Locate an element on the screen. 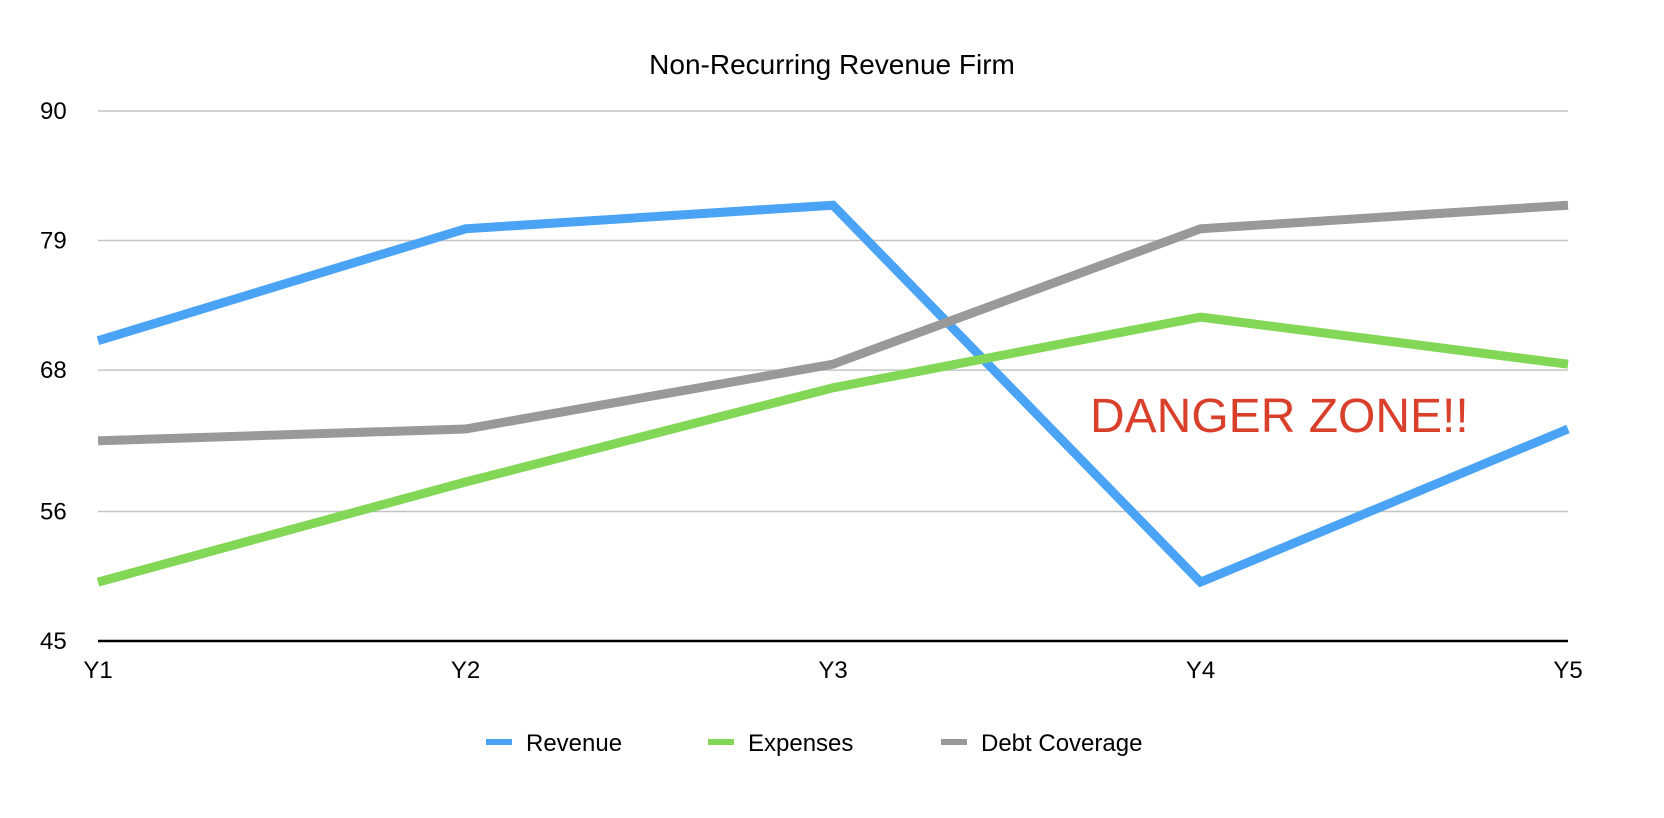 Image resolution: width=1664 pixels, height=818 pixels. x-axis-ticks: Y1 Y2 Y3 Y4 Y5 is located at coordinates (832, 670).